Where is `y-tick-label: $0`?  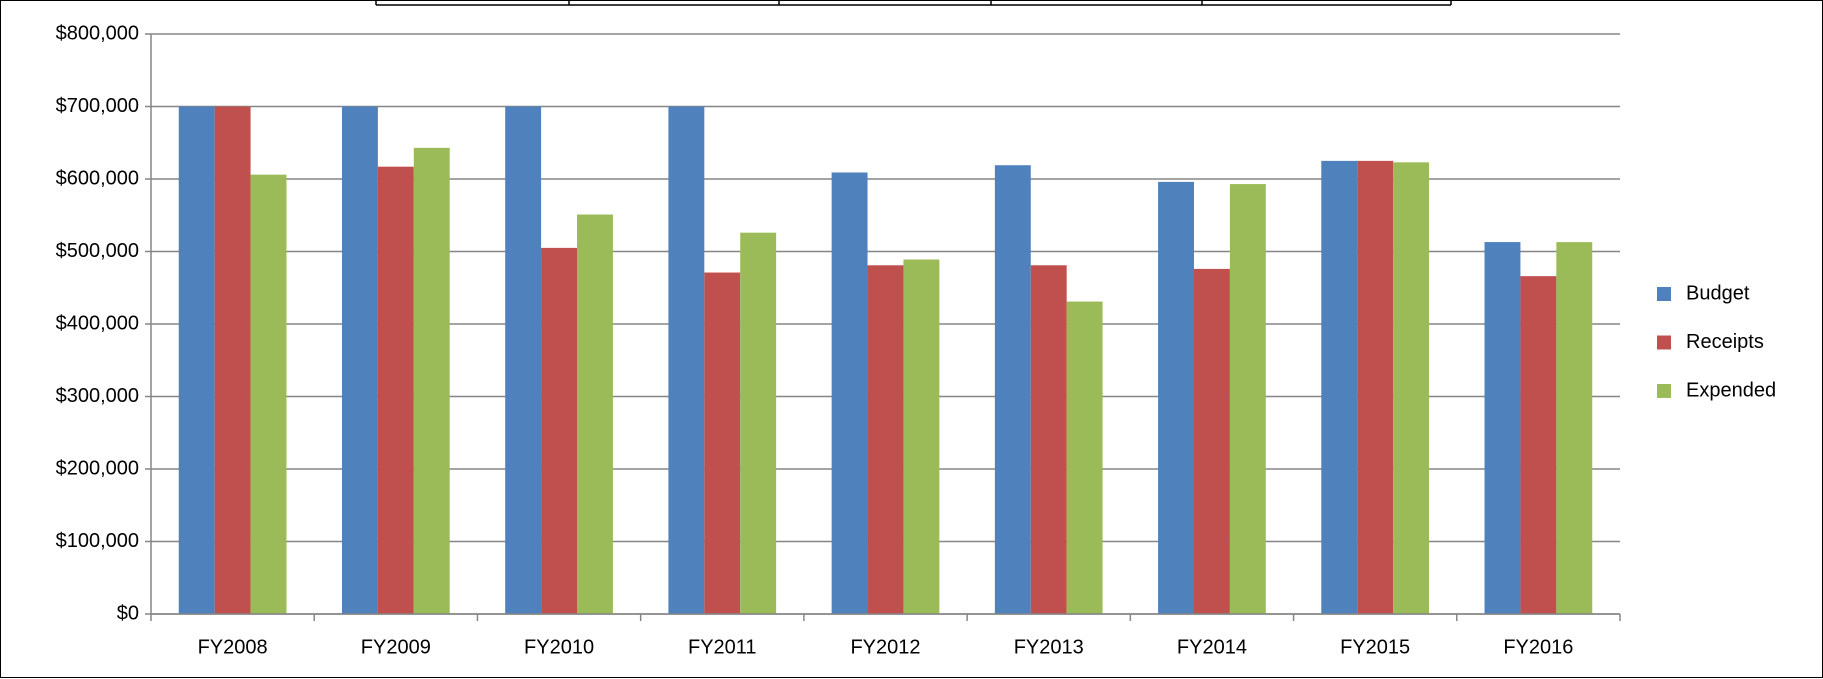
y-tick-label: $0 is located at coordinates (128, 613).